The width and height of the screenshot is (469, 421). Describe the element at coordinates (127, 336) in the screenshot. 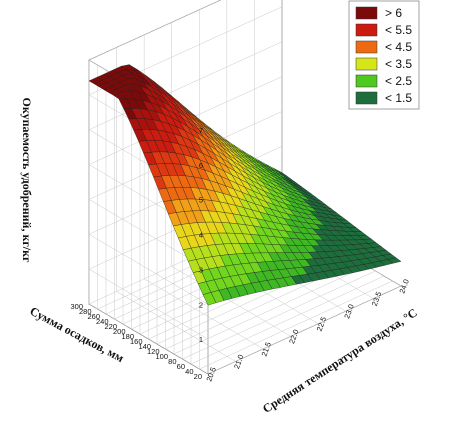

I see `y-tick-label: 180` at that location.